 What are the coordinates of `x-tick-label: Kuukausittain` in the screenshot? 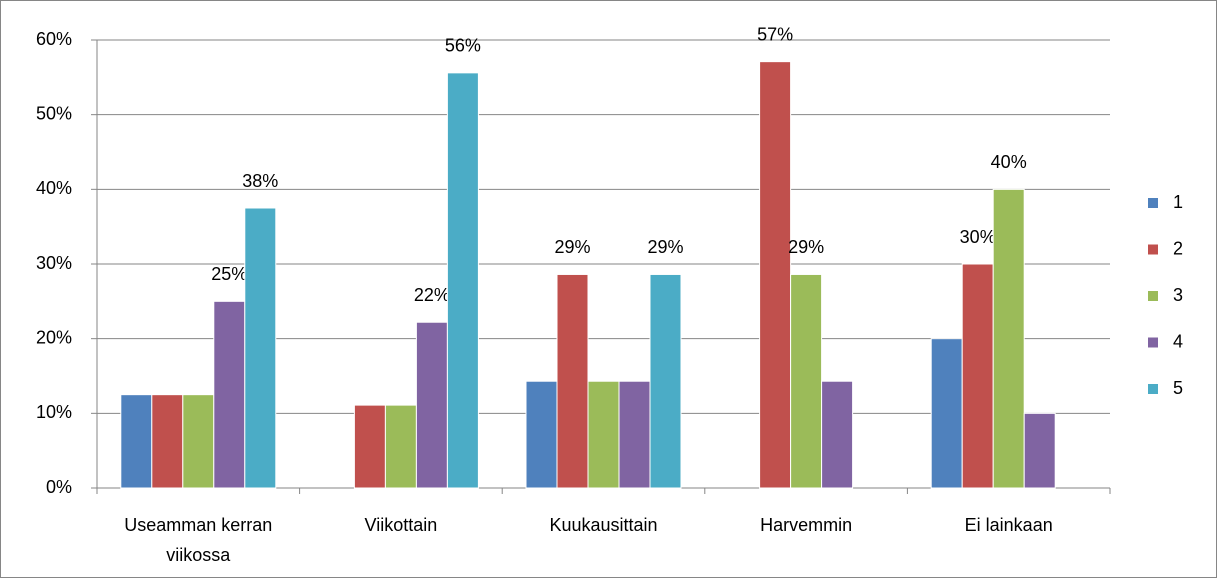 It's located at (603, 525).